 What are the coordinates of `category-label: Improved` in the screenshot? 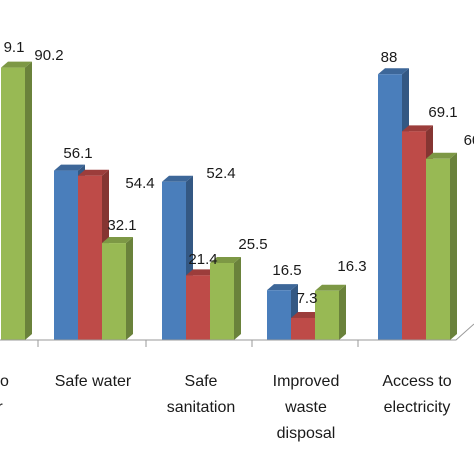 It's located at (306, 381).